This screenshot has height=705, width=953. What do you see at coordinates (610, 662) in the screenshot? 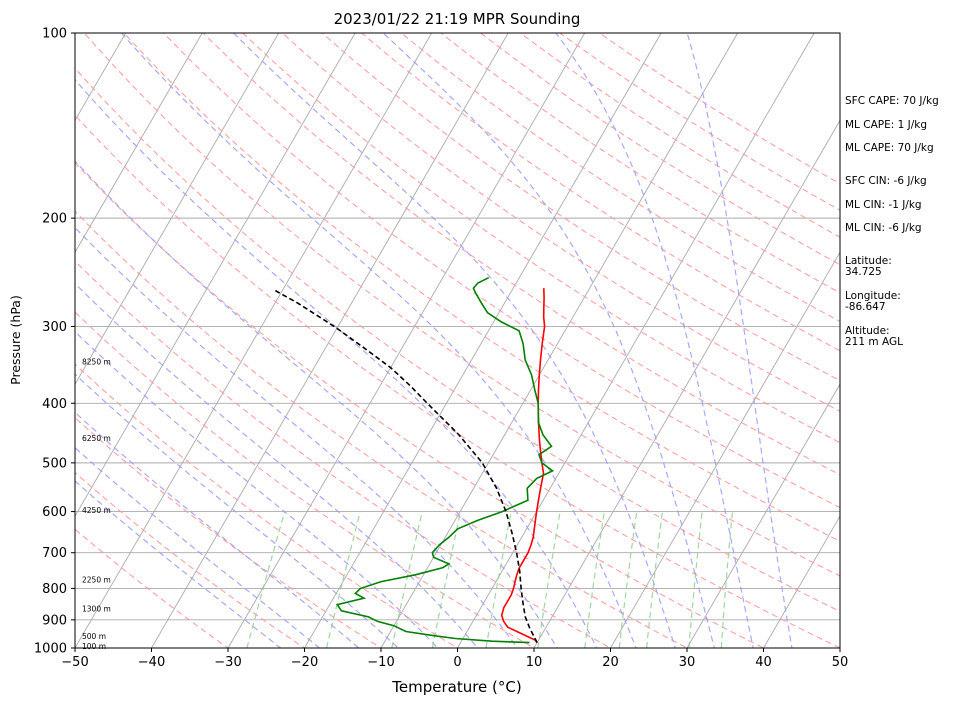
I see `x-tick-label: 20` at bounding box center [610, 662].